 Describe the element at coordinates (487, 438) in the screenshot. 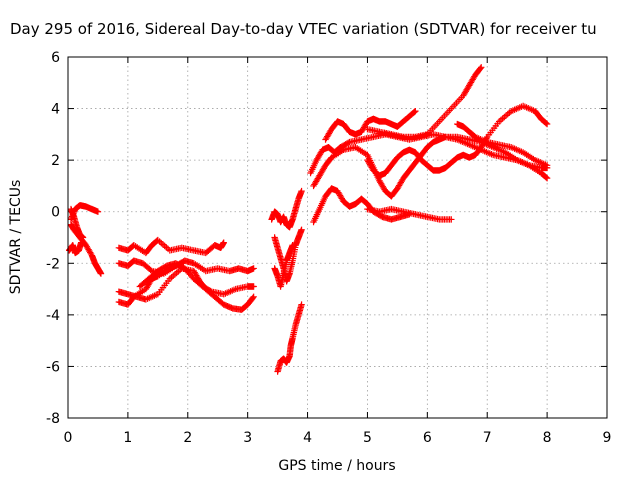

I see `x-tick-label: 7` at that location.